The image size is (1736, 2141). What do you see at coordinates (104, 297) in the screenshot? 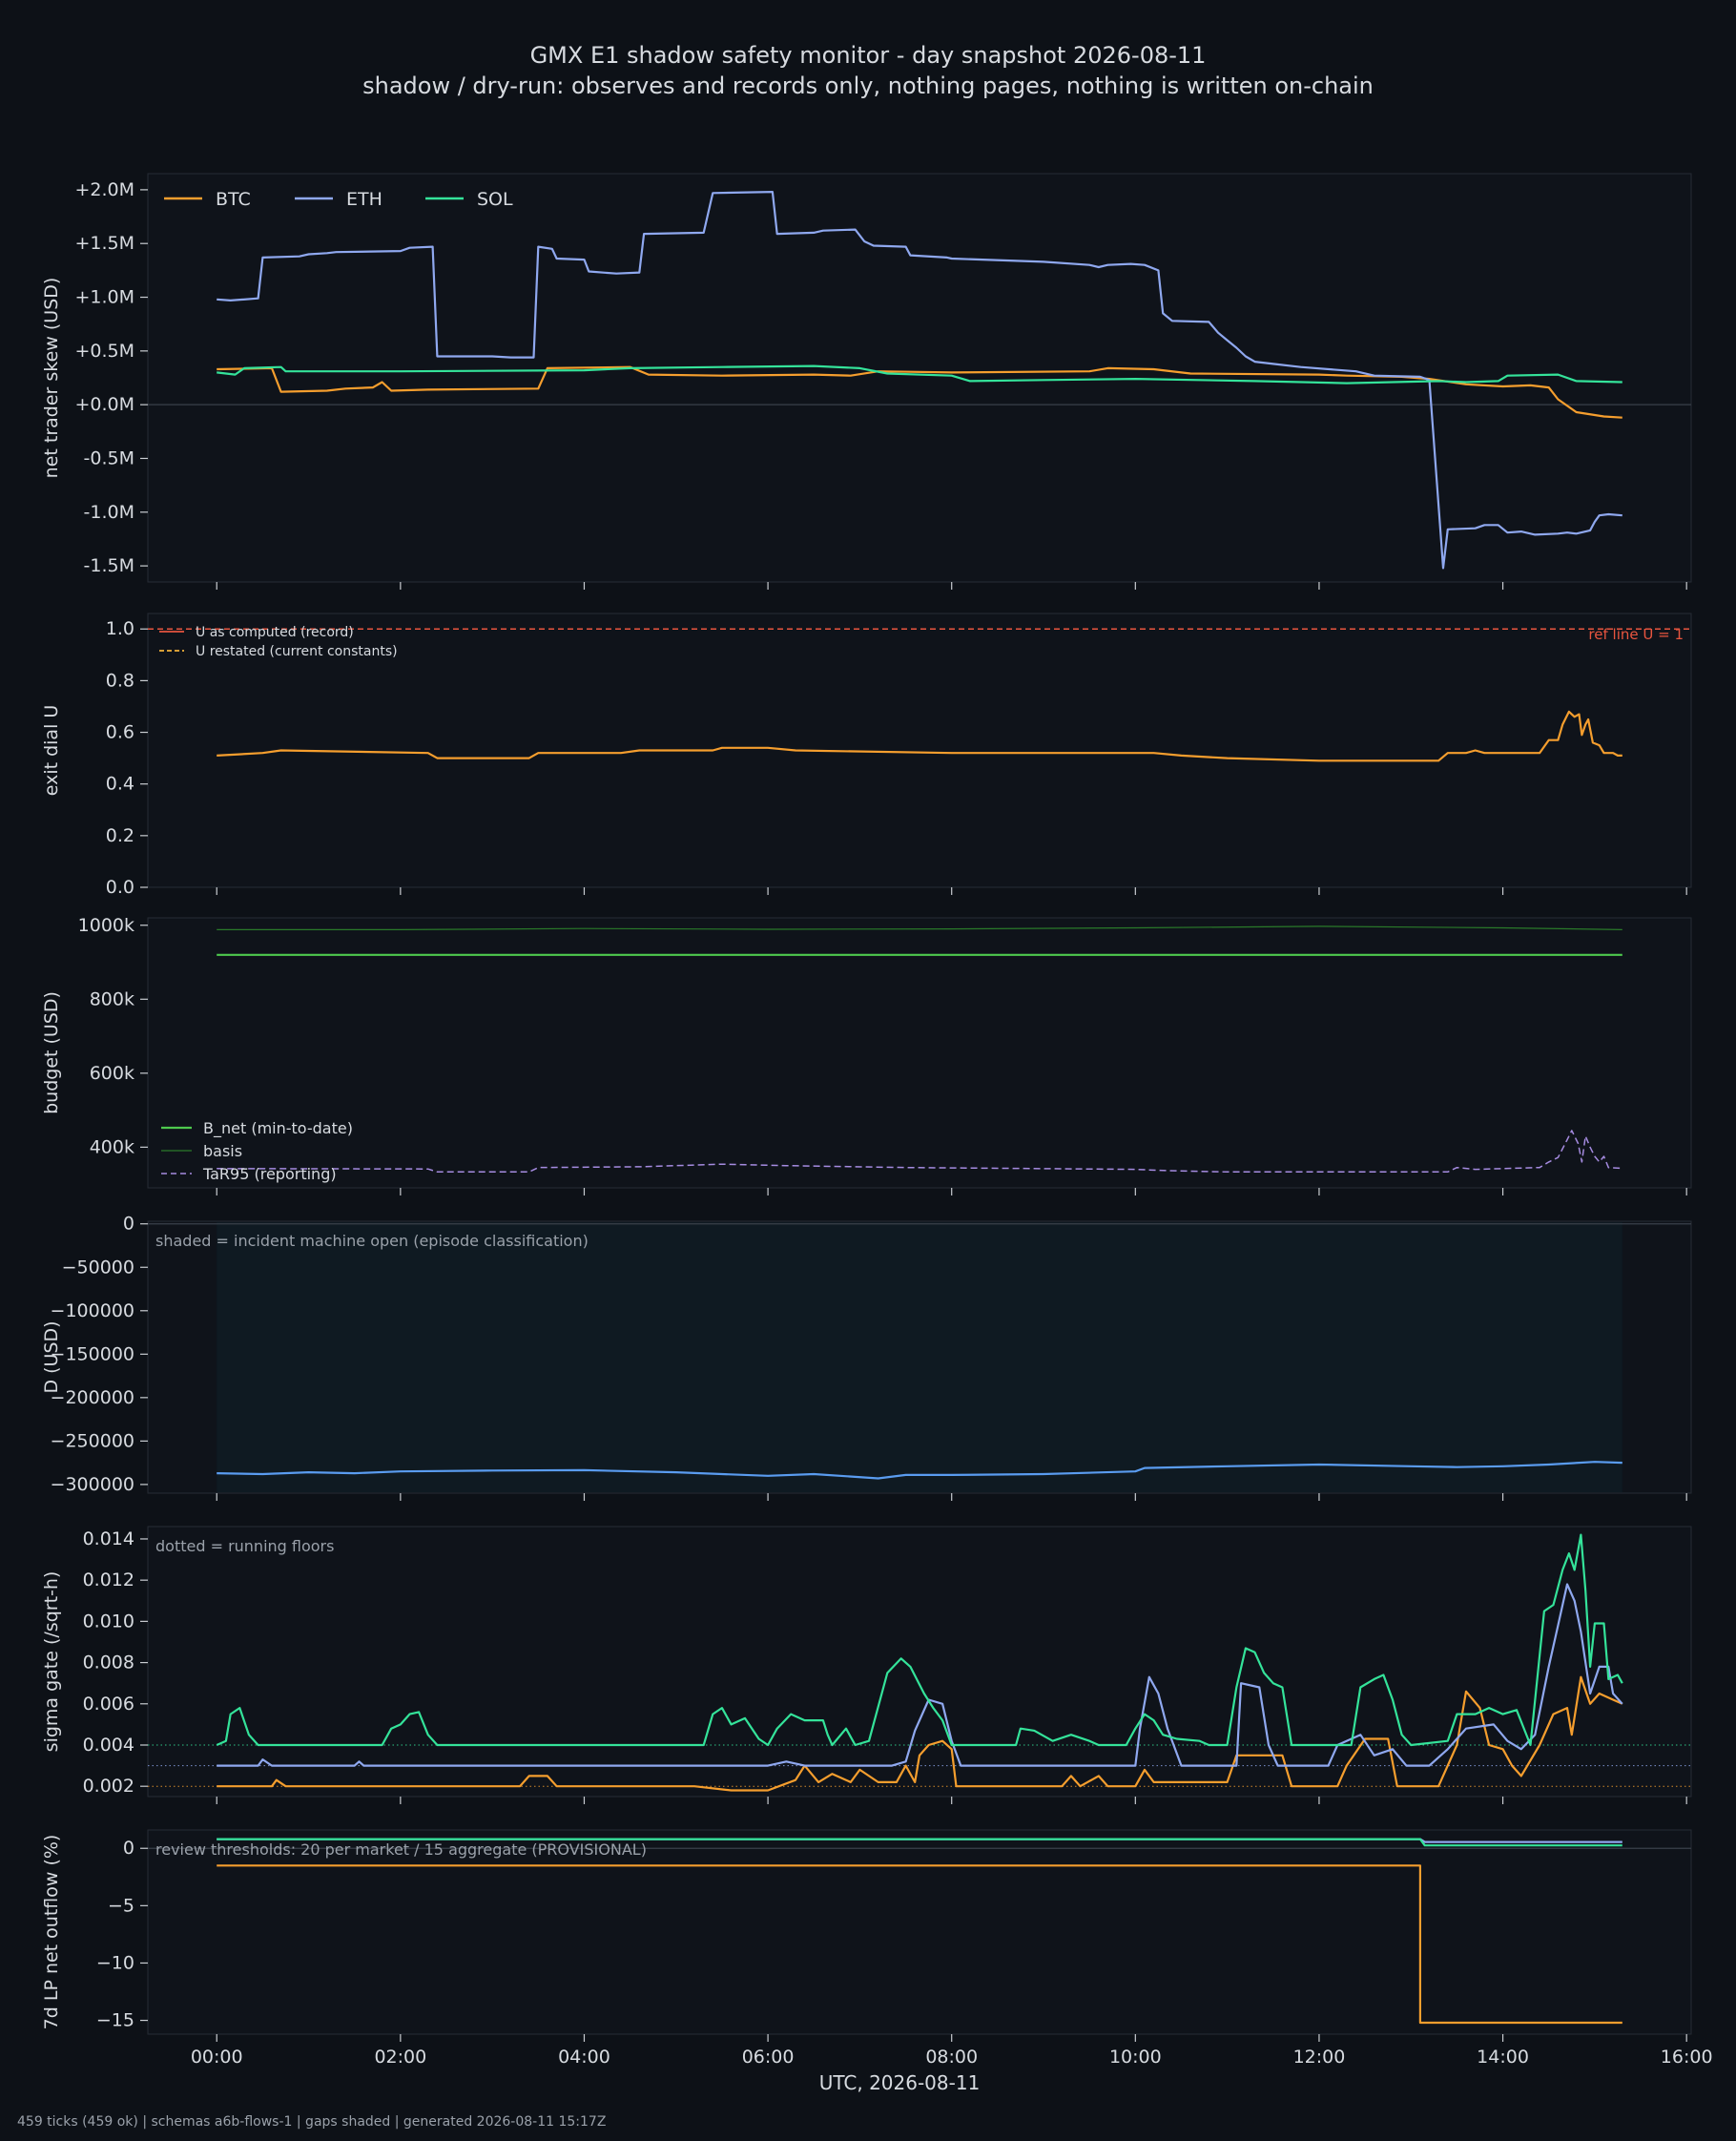
I see `y-tick-label: +1.0M` at bounding box center [104, 297].